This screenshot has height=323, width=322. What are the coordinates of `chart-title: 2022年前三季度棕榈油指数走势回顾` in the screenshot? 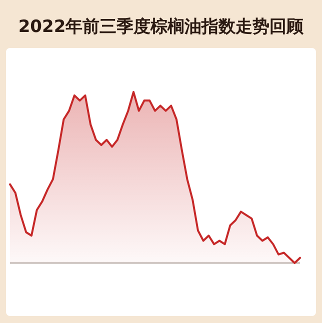 It's located at (161, 27).